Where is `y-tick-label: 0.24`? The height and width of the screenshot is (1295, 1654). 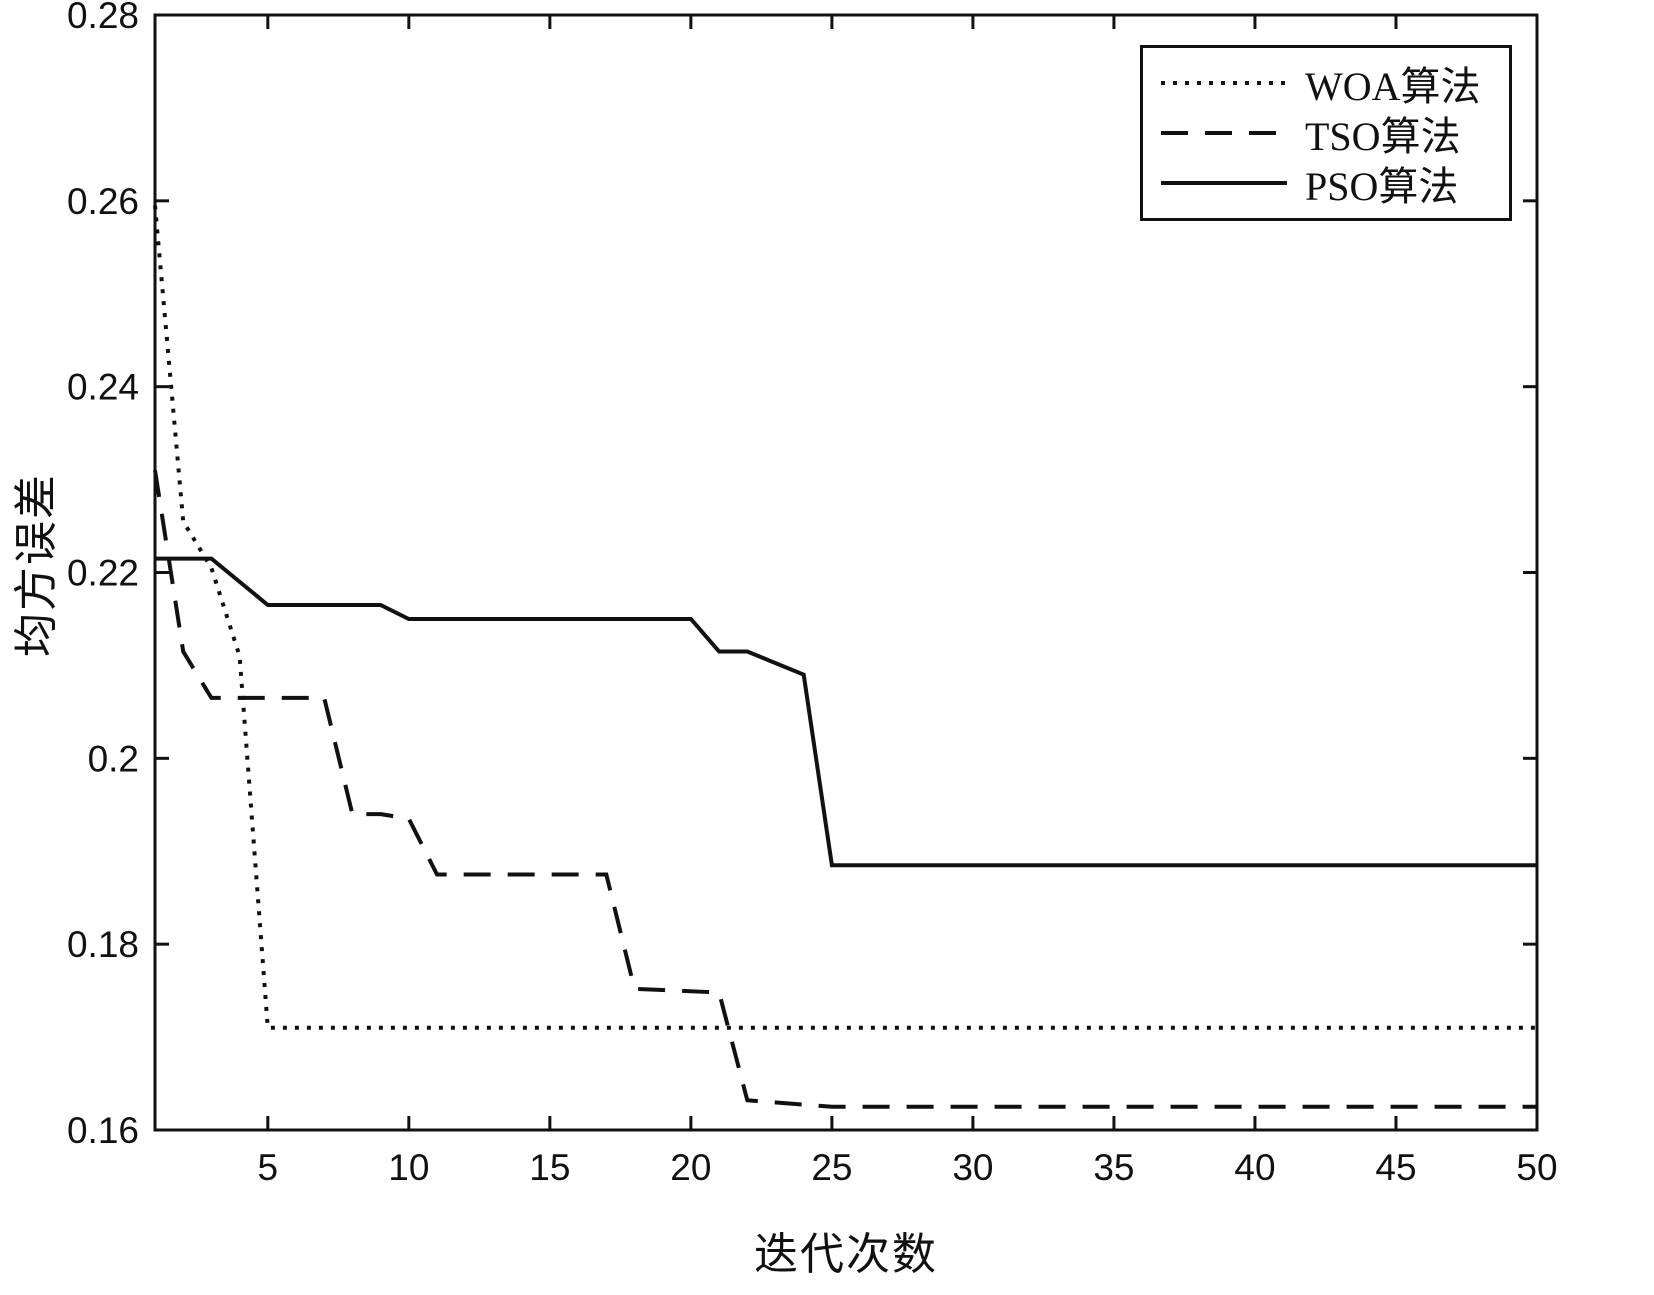 y-tick-label: 0.24 is located at coordinates (103, 387).